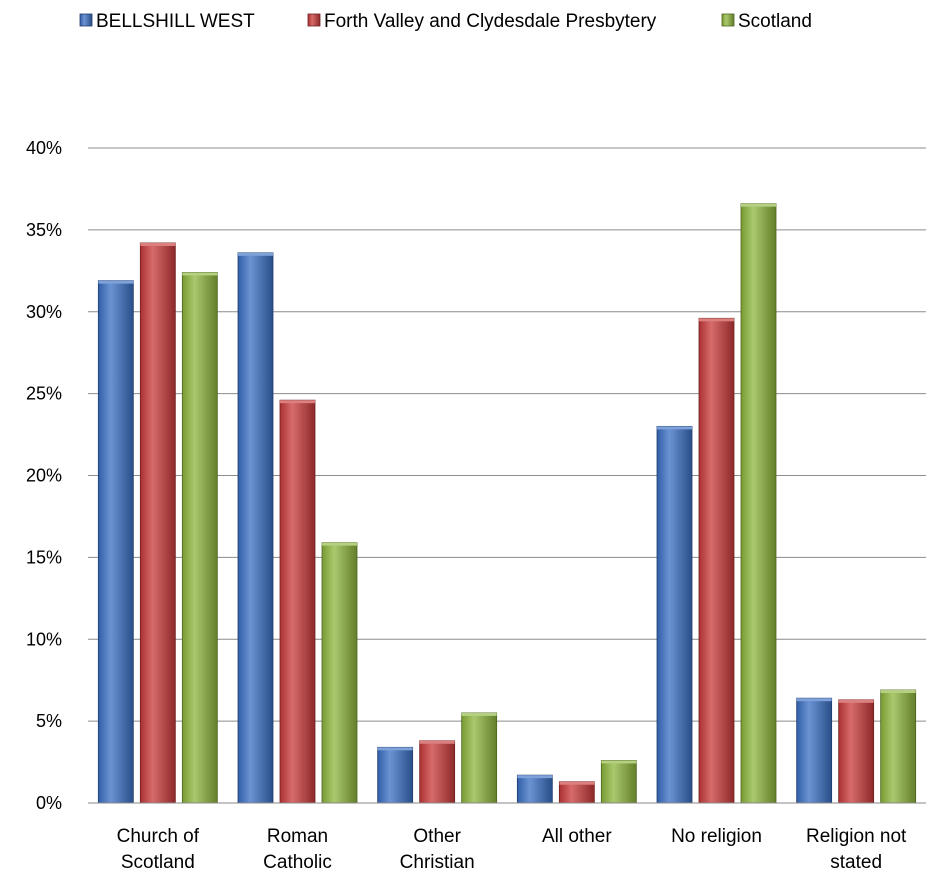 This screenshot has height=877, width=930. What do you see at coordinates (490, 21) in the screenshot?
I see `legend-label: Forth Valley and Clydesdale Presbytery` at bounding box center [490, 21].